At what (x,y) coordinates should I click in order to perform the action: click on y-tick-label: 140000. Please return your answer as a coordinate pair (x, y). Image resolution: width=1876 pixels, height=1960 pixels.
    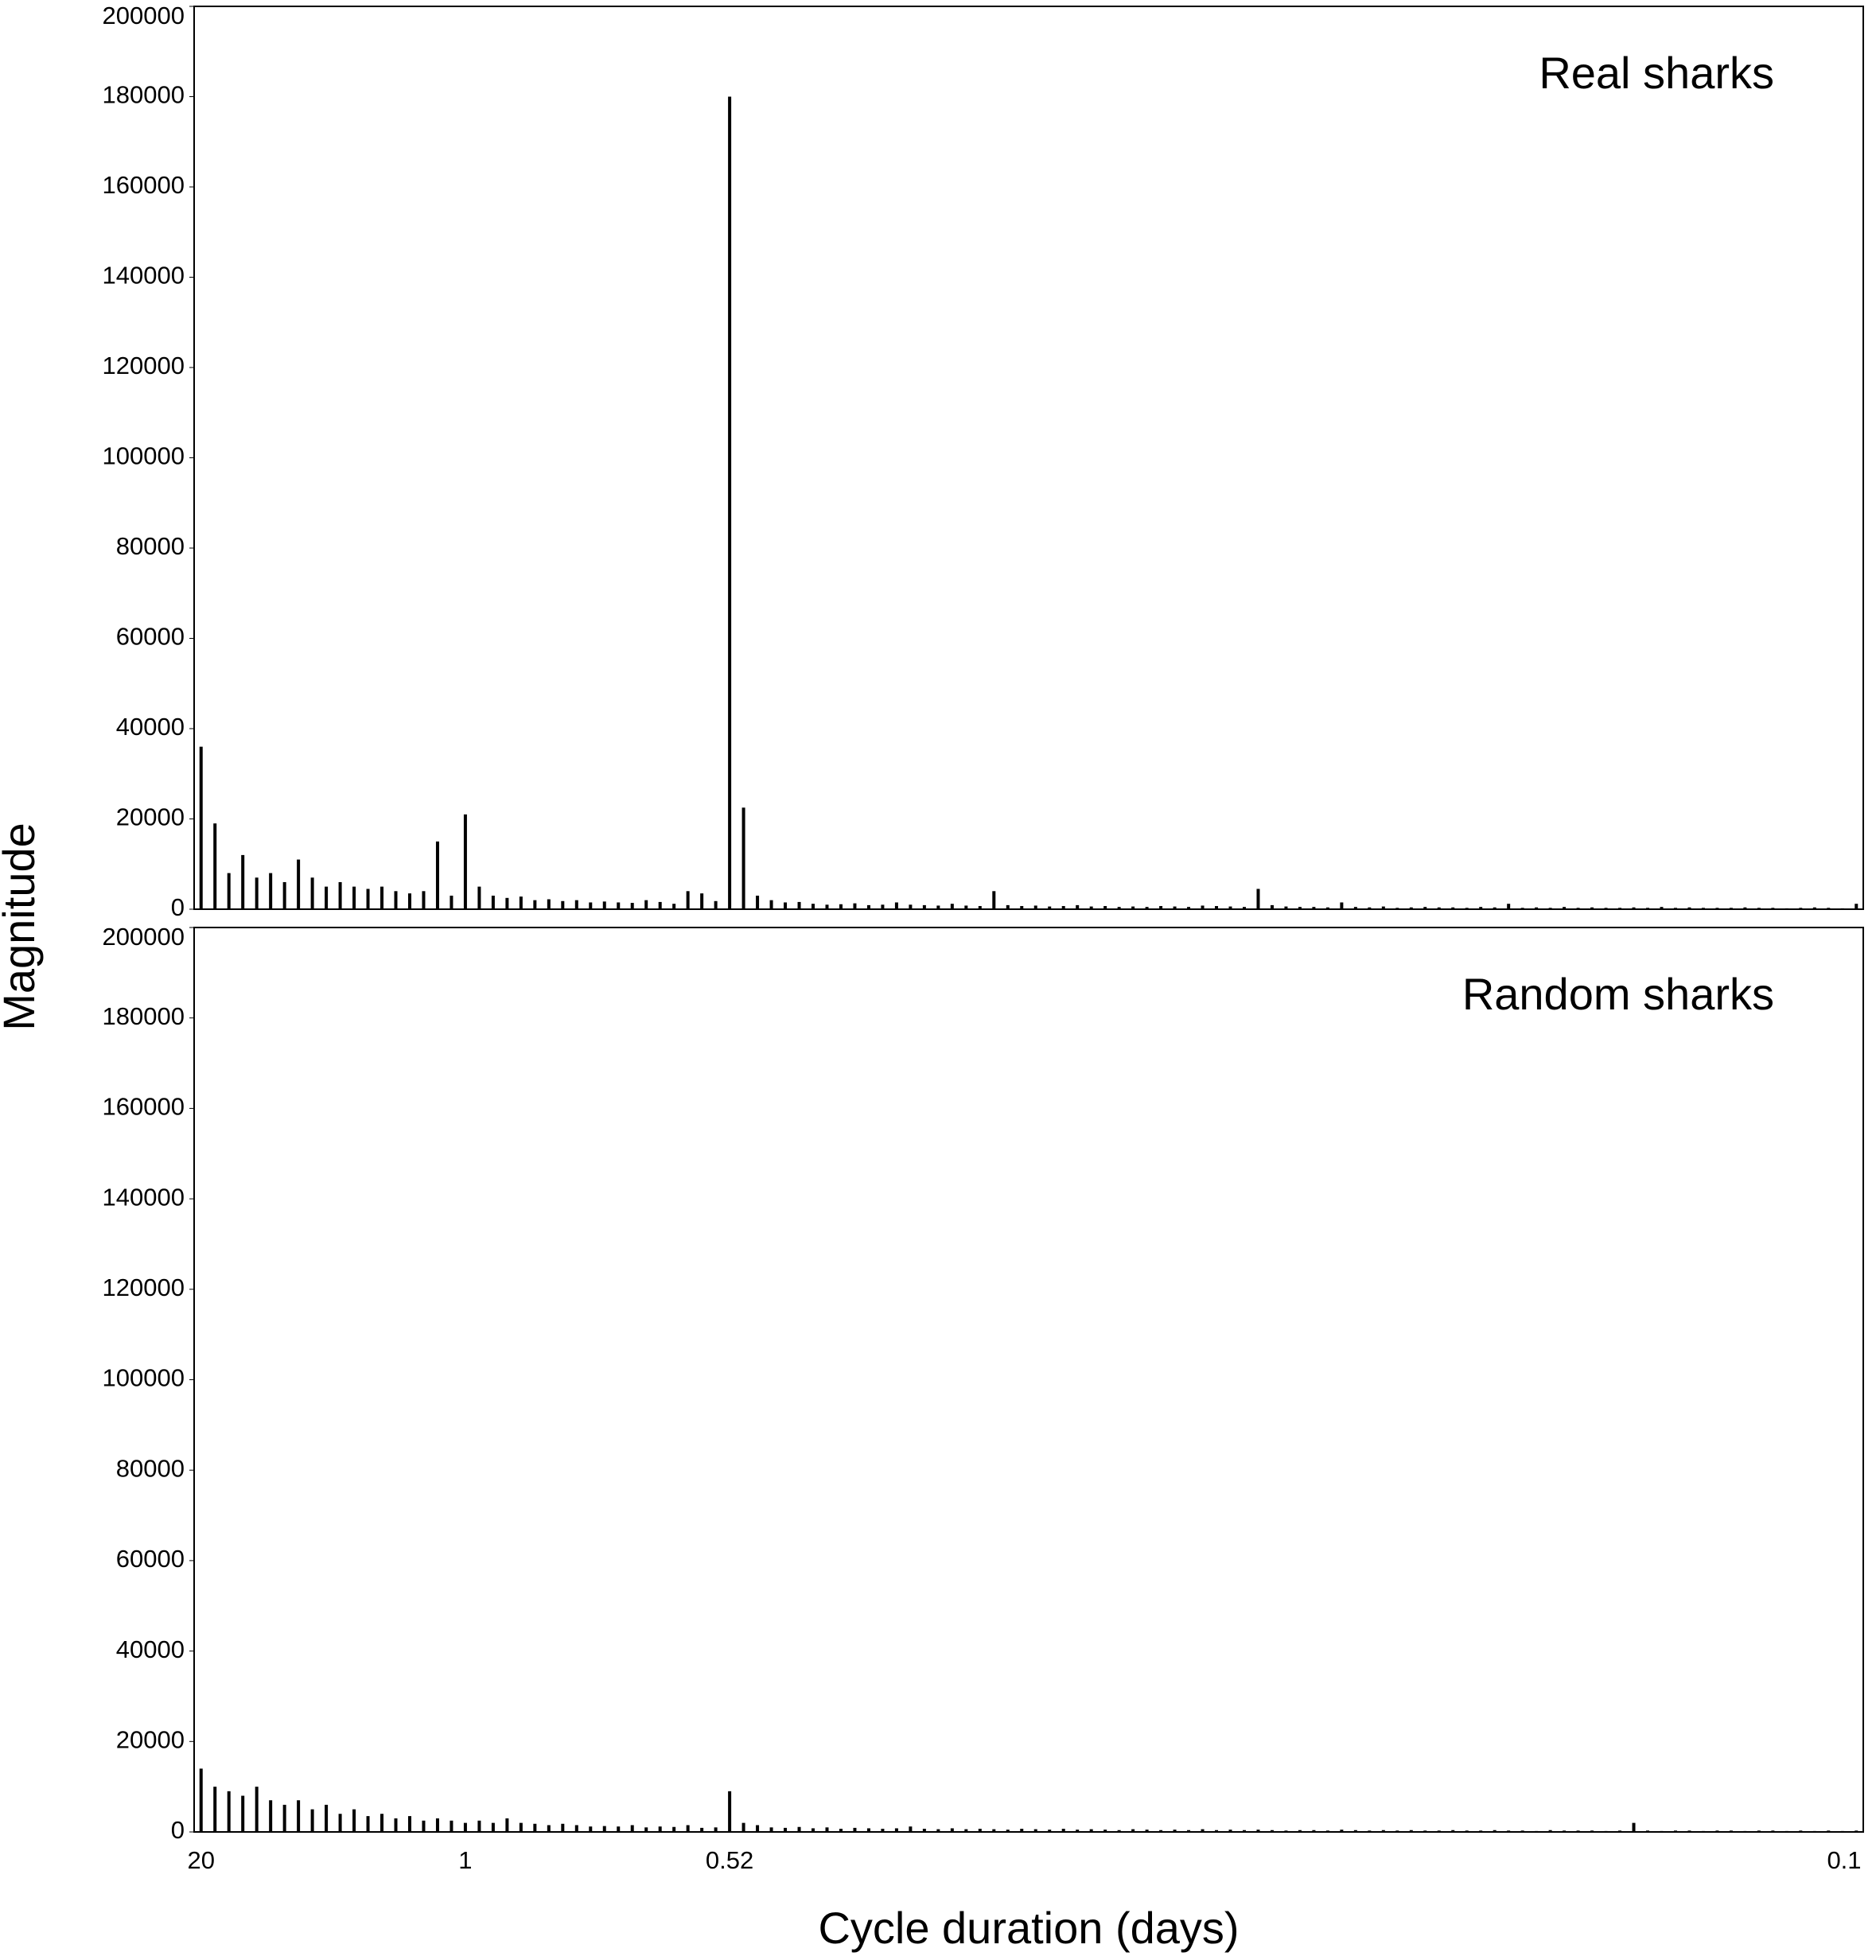
    Looking at the image, I should click on (144, 1197).